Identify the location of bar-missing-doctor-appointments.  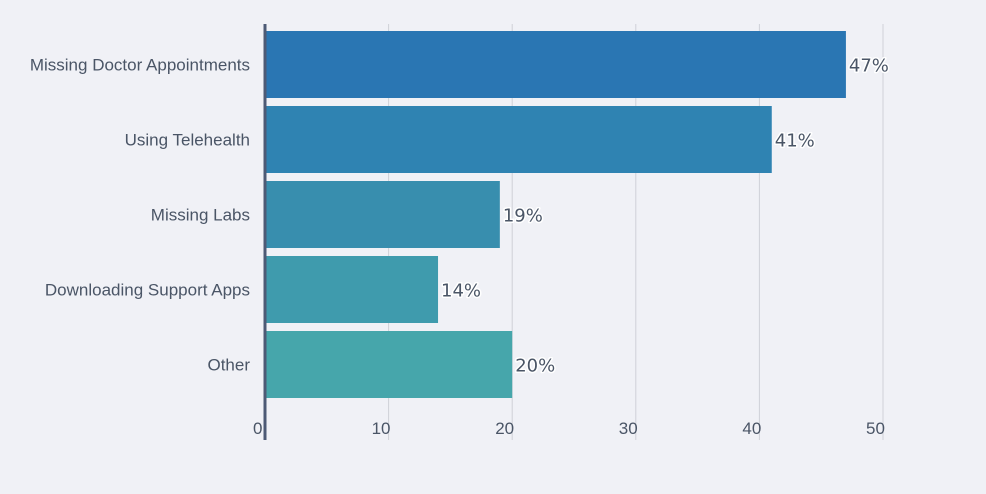
(555, 64).